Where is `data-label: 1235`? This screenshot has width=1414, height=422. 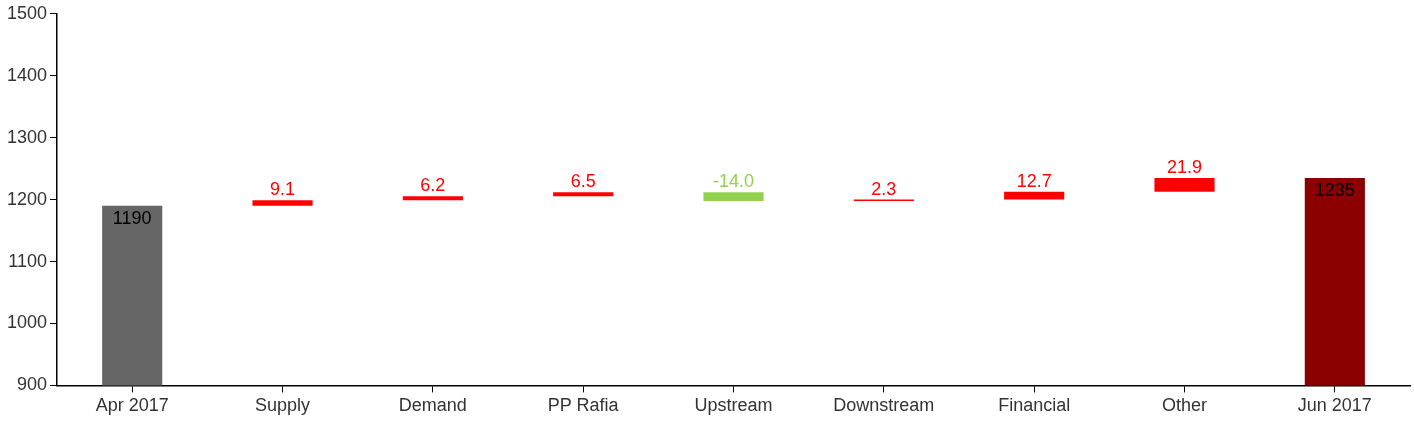
data-label: 1235 is located at coordinates (1334, 189).